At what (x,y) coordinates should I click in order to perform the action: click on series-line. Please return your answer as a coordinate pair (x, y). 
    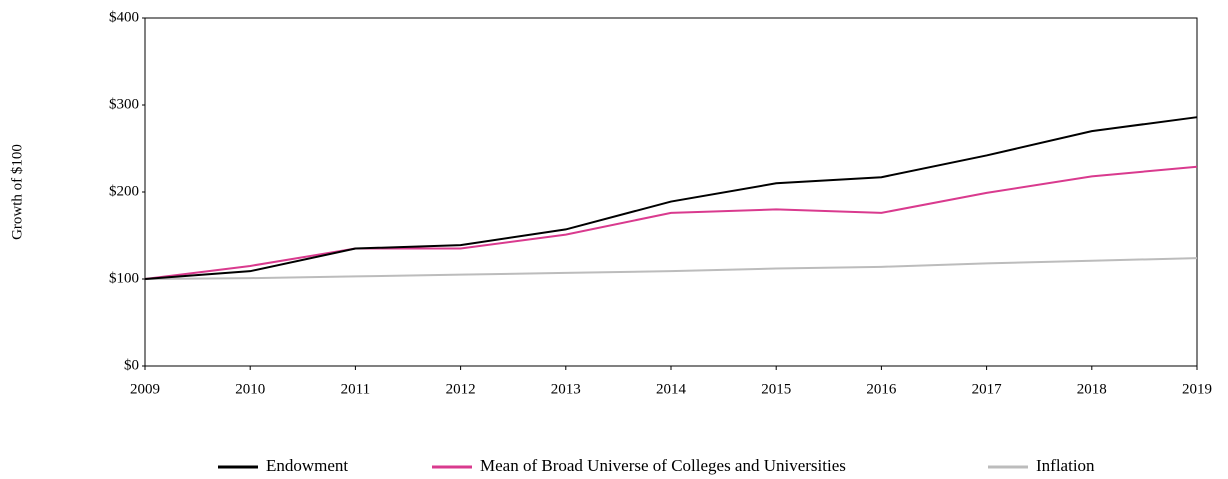
    Looking at the image, I should click on (671, 268).